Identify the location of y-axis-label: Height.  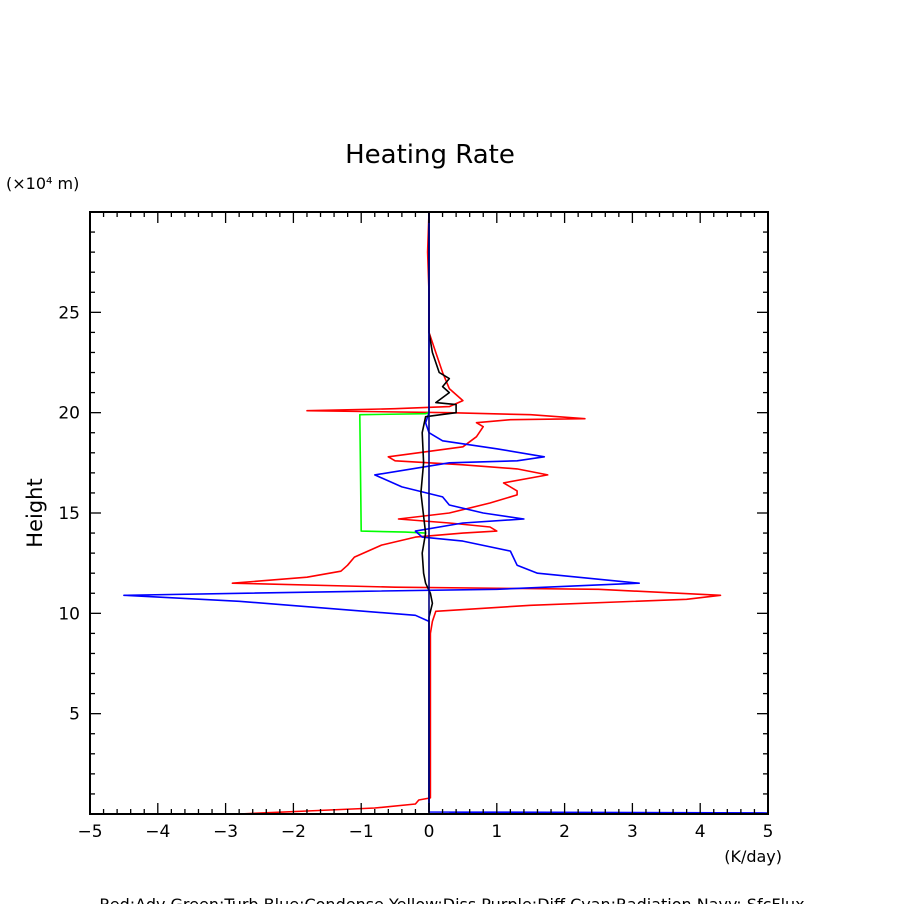
(35, 512).